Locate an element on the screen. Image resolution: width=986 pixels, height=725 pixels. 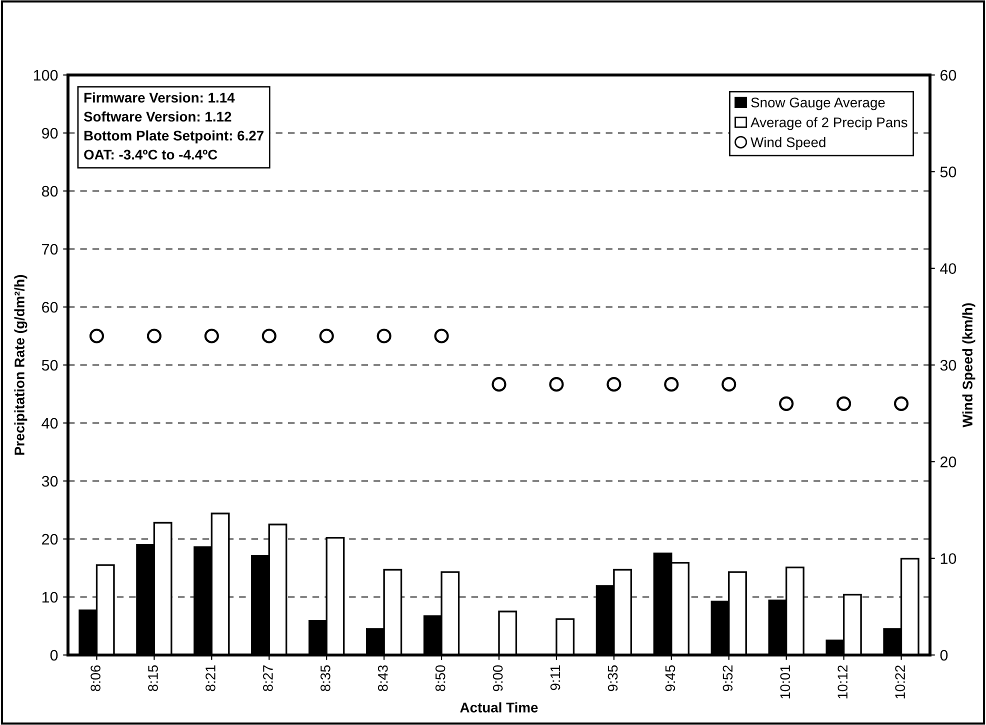
y2-tick-label: 50 is located at coordinates (948, 172).